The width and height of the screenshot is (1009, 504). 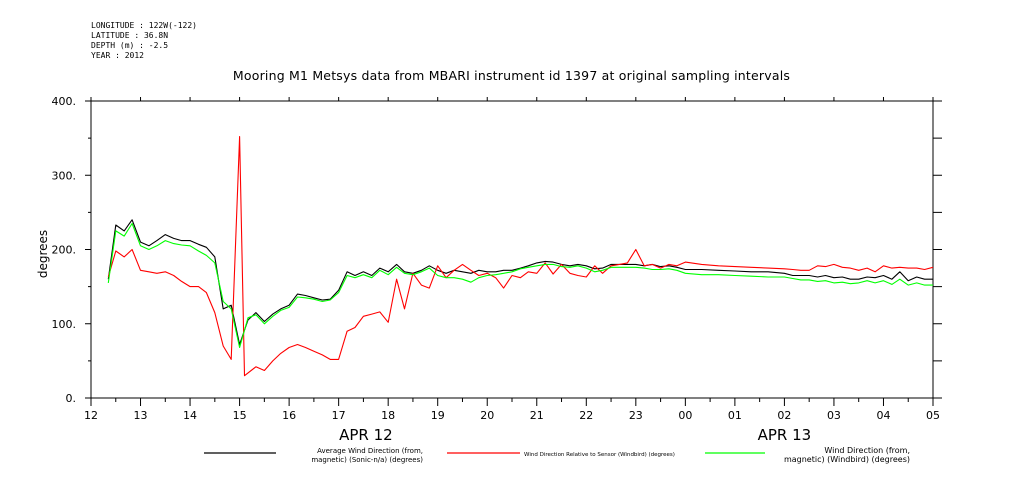 I want to click on x-tick-label: 03, so click(x=834, y=415).